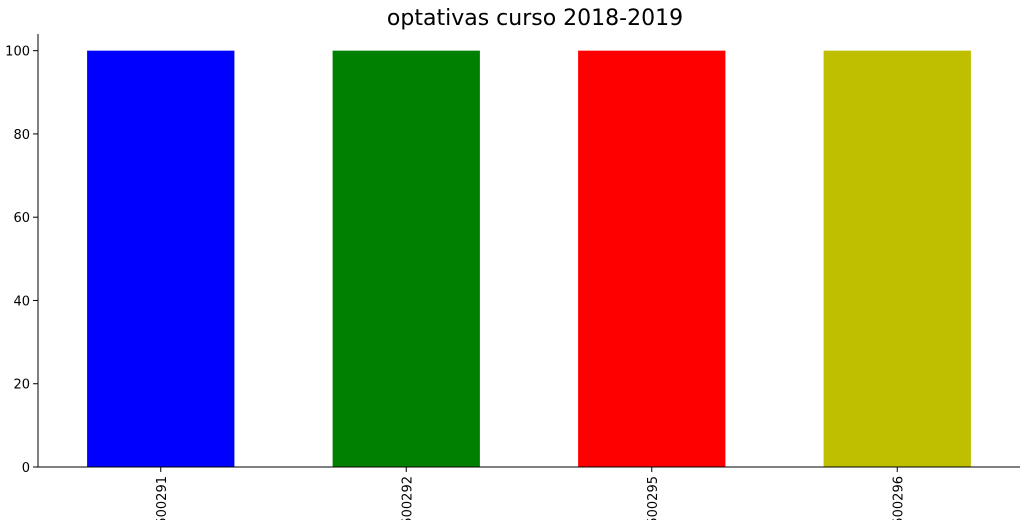  Describe the element at coordinates (21, 218) in the screenshot. I see `y-tick-label: 60` at that location.